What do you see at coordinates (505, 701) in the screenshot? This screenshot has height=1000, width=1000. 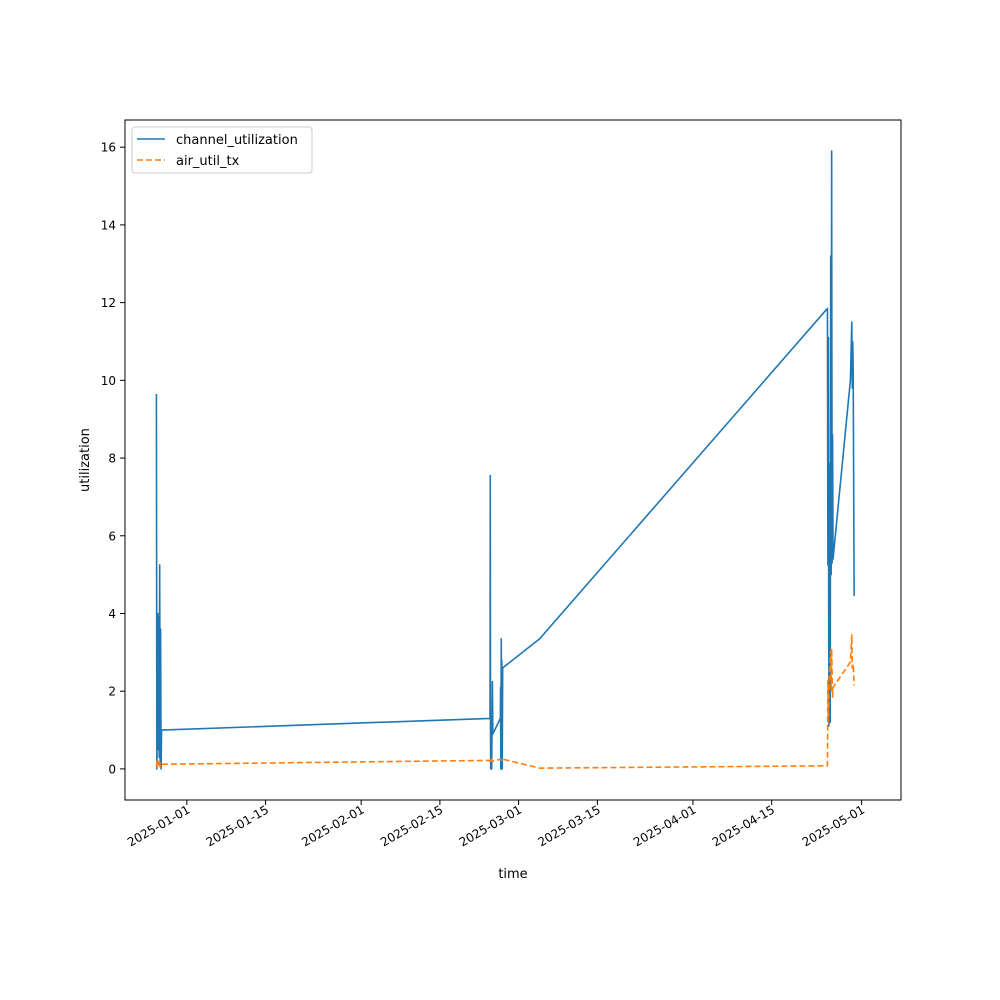 I see `series-line-air-util-tx` at bounding box center [505, 701].